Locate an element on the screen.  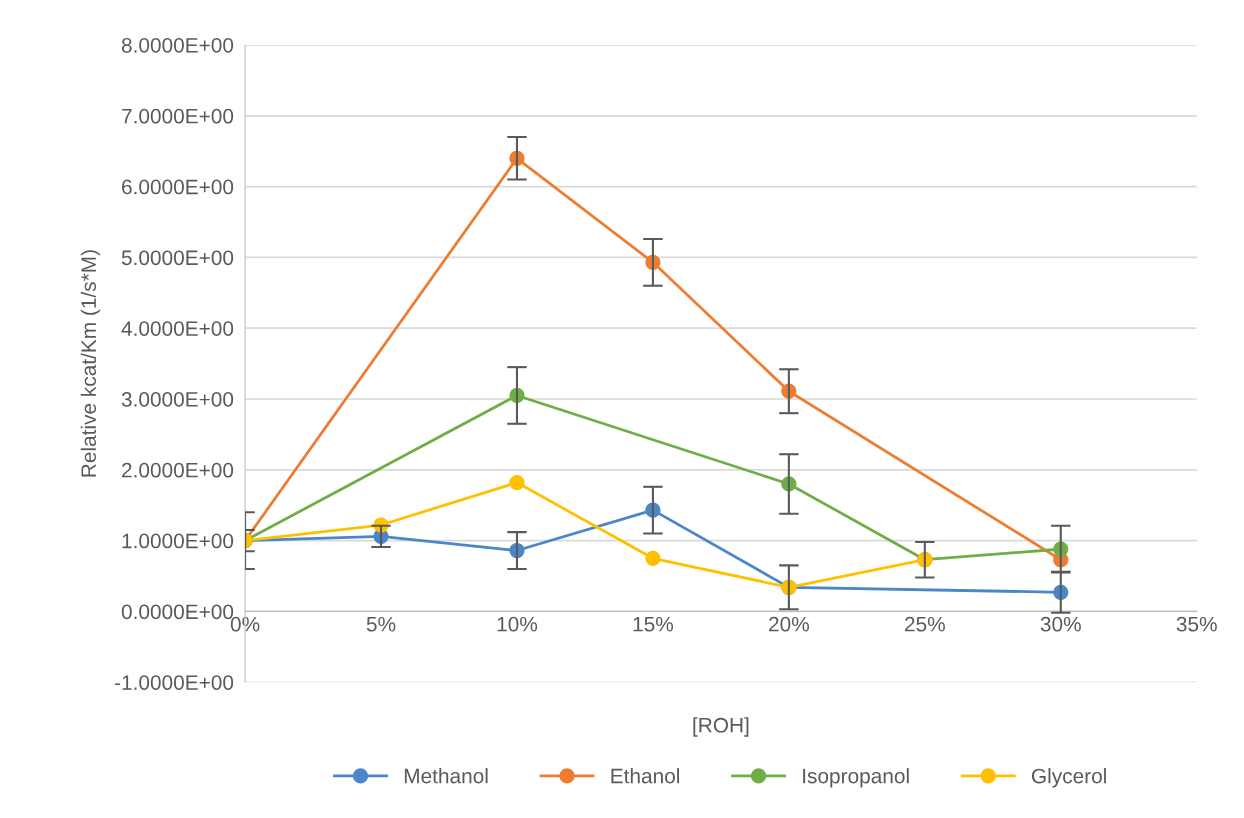
y-tick-label: 2.0000E+00 is located at coordinates (178, 470).